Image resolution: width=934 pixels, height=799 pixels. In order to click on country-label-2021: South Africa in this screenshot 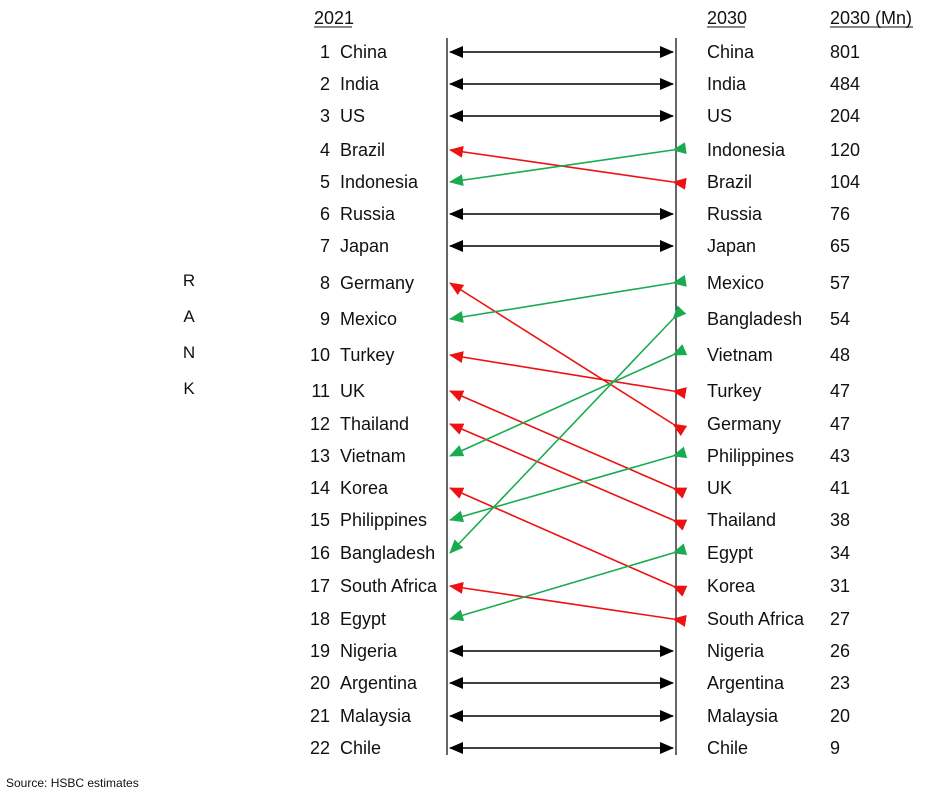, I will do `click(389, 586)`.